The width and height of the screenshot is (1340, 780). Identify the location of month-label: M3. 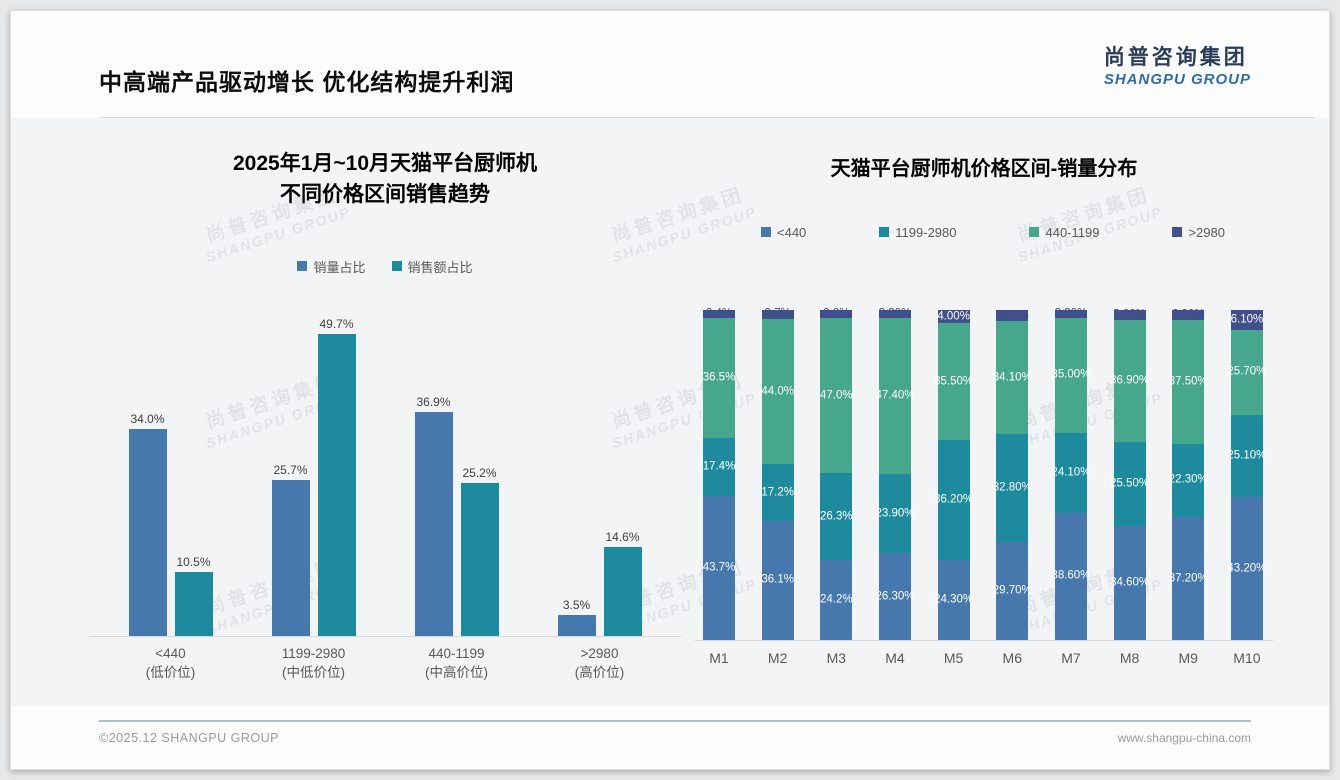
(836, 658).